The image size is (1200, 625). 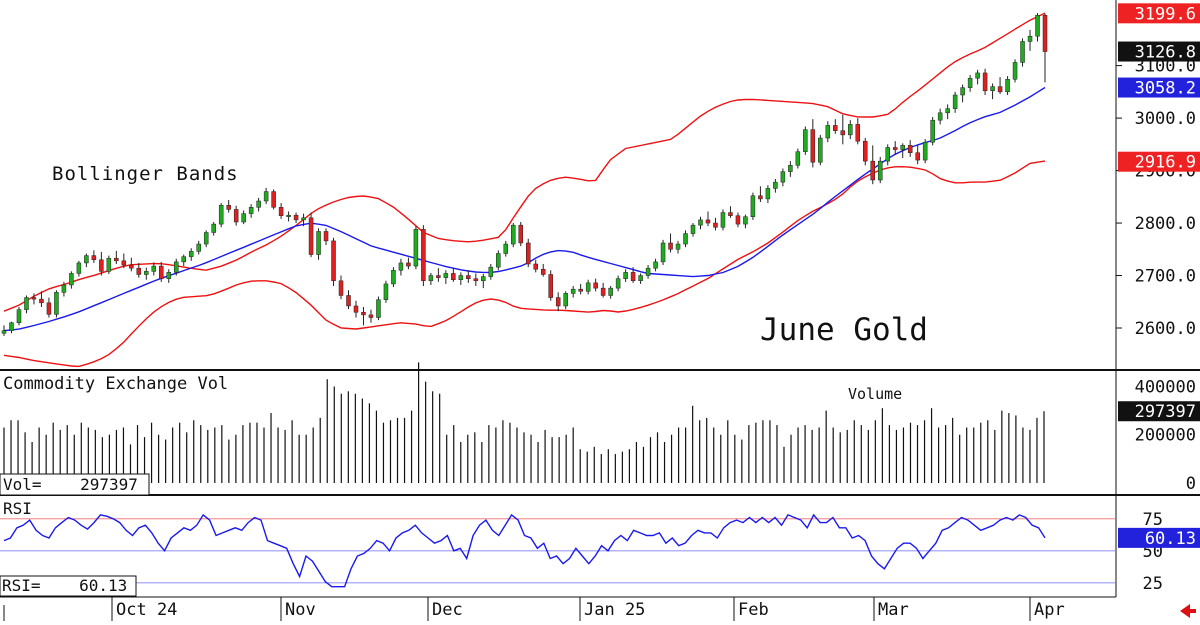 I want to click on rsi-line, so click(x=524, y=550).